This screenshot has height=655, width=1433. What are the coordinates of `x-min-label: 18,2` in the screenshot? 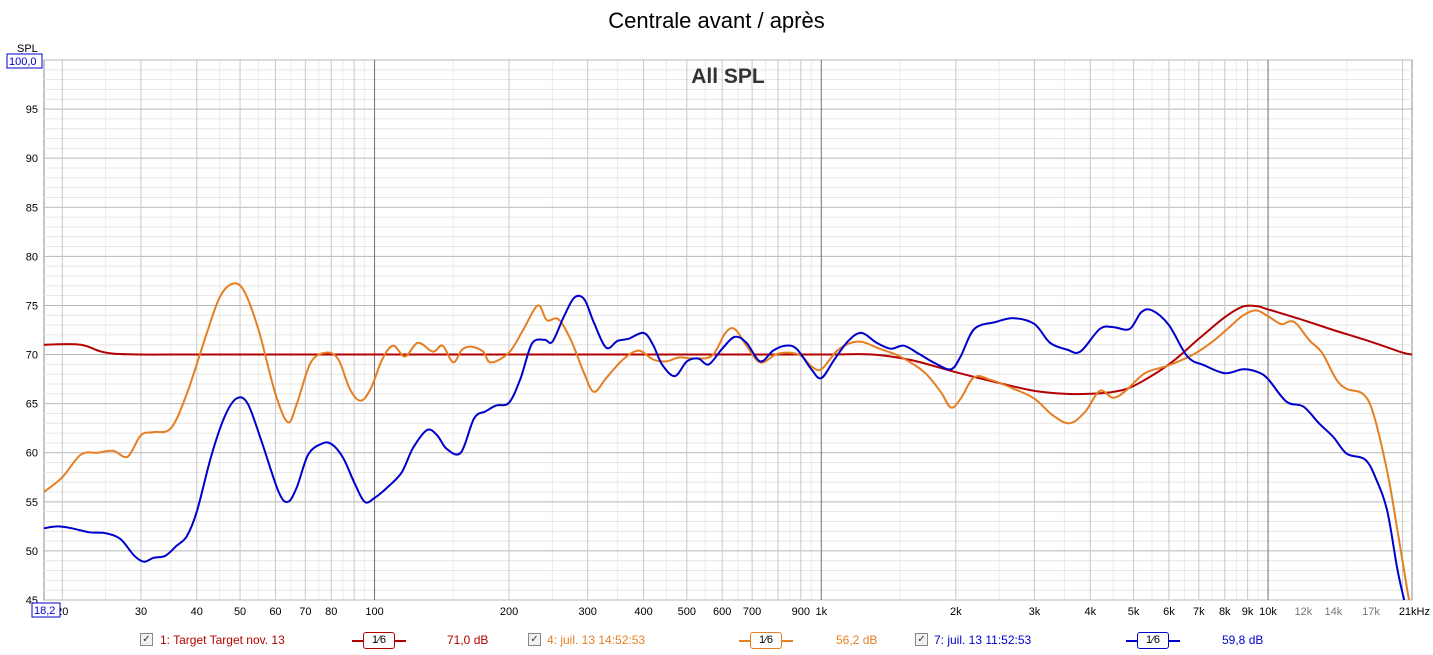 It's located at (44, 611).